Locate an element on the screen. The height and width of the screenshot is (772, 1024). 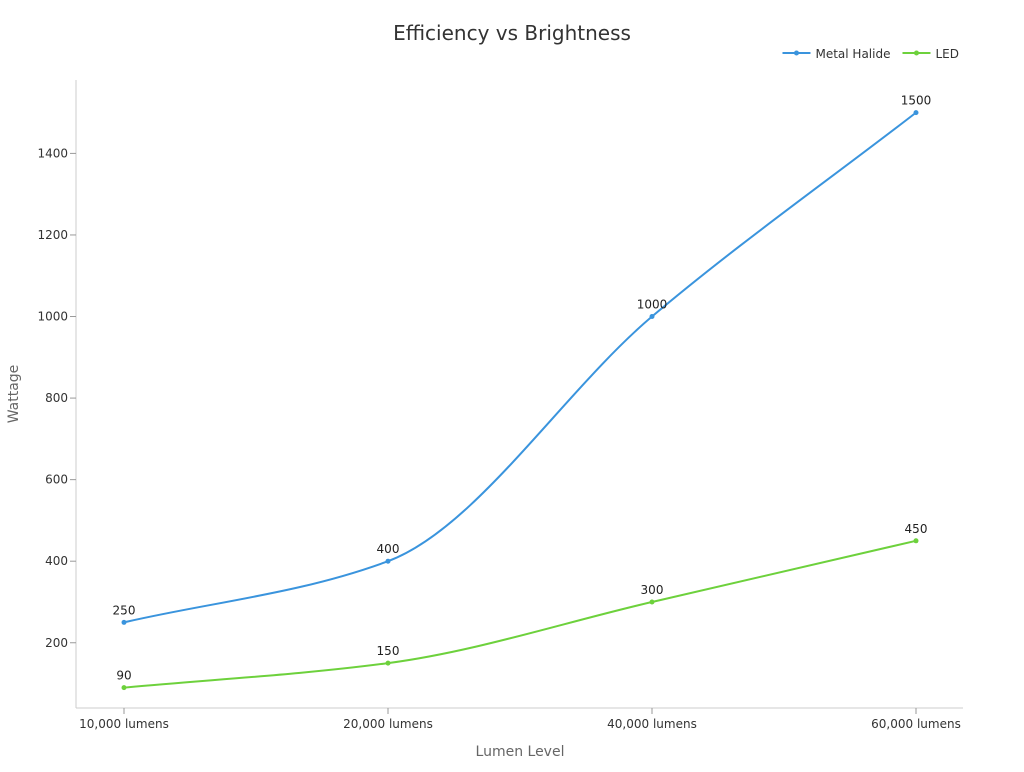
chart-title: Efficiency vs Brightness is located at coordinates (512, 33).